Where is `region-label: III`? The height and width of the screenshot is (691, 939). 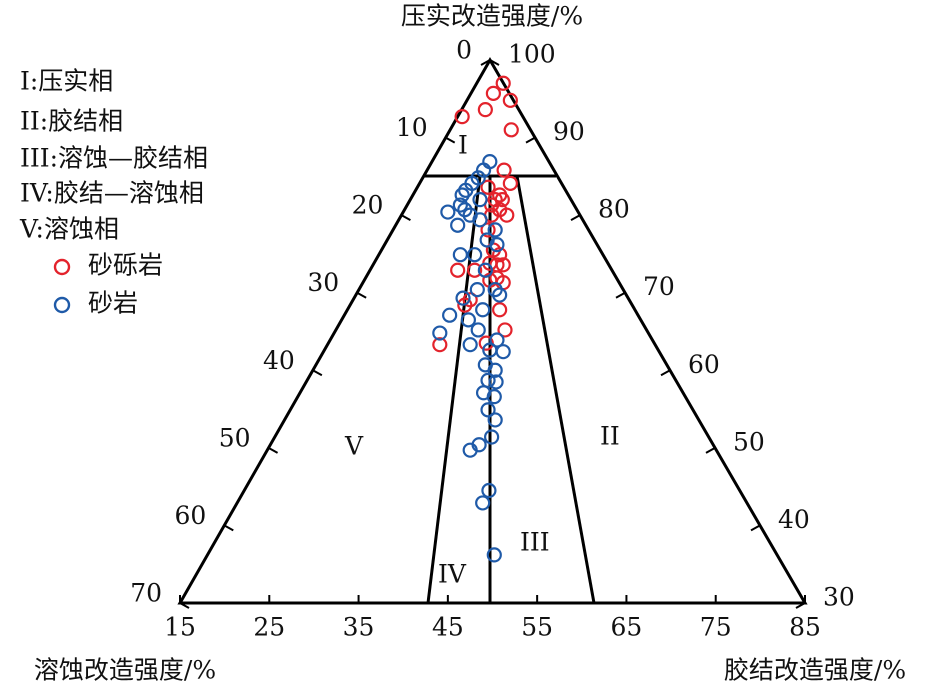
region-label: III is located at coordinates (535, 542).